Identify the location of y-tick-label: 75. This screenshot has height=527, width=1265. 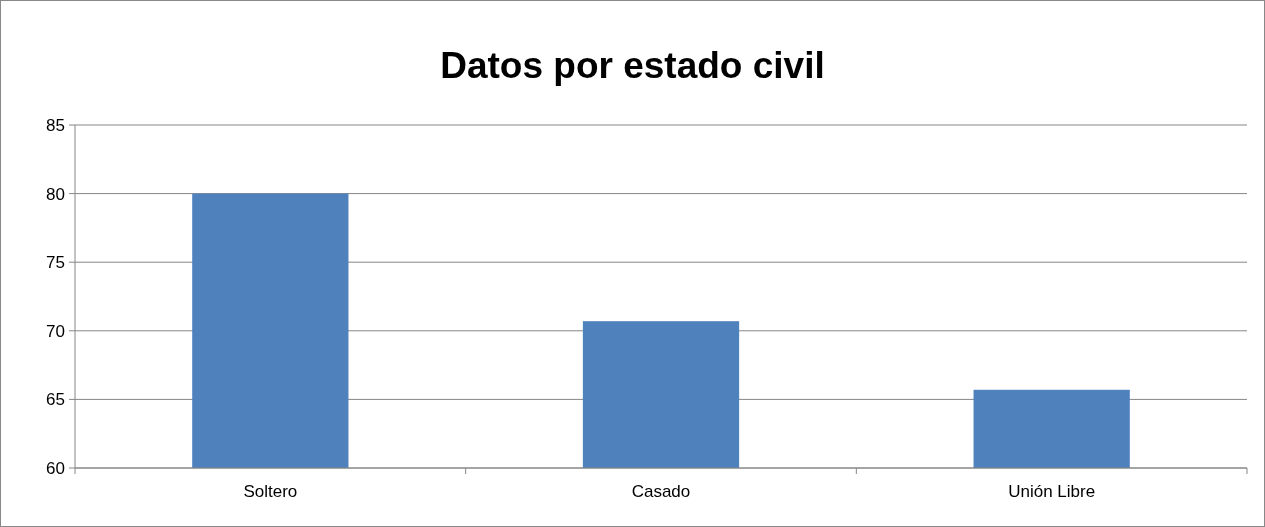
(55, 263).